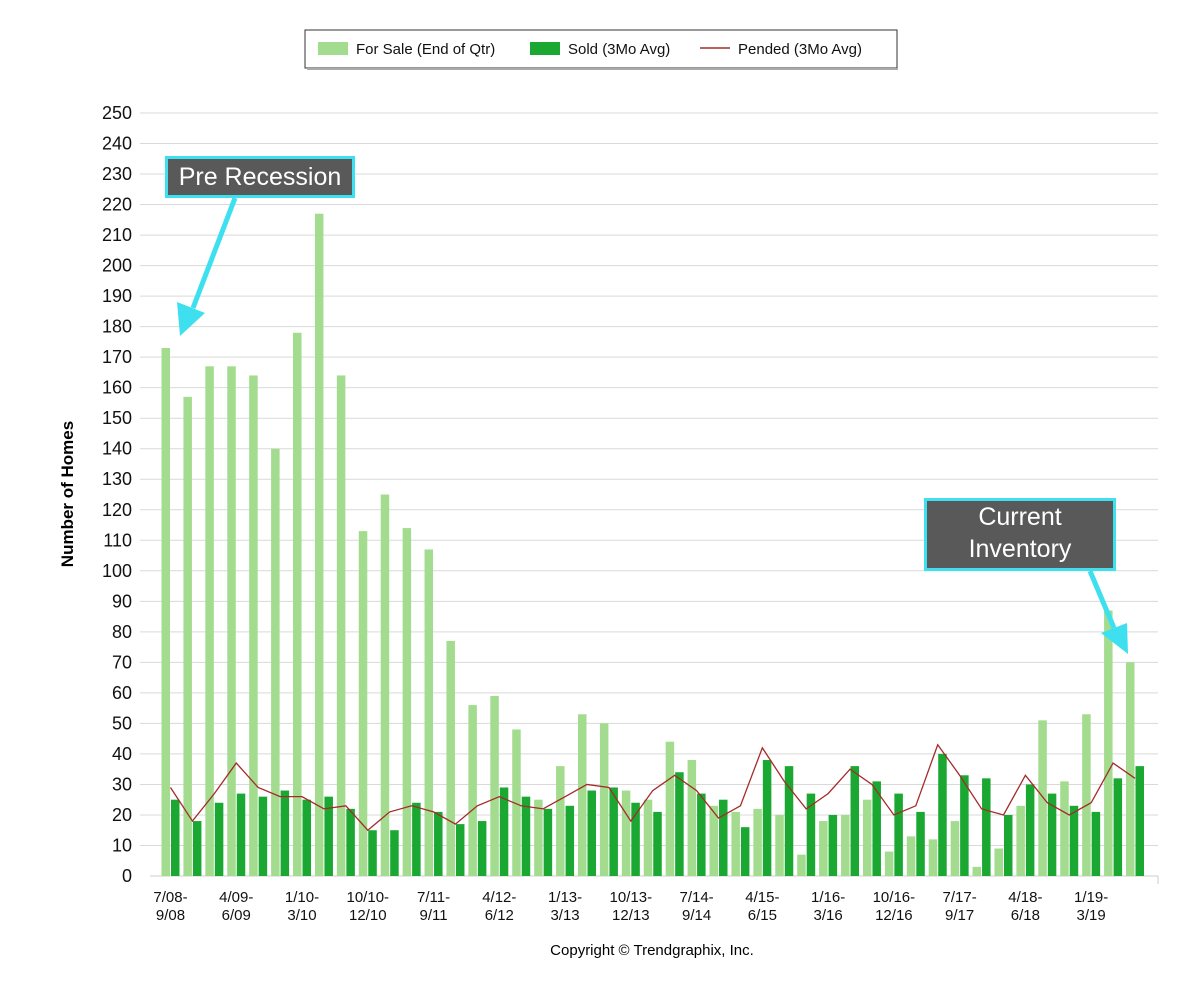 The image size is (1200, 1000). Describe the element at coordinates (631, 906) in the screenshot. I see `x-tick-label: 10/13-12/13` at that location.